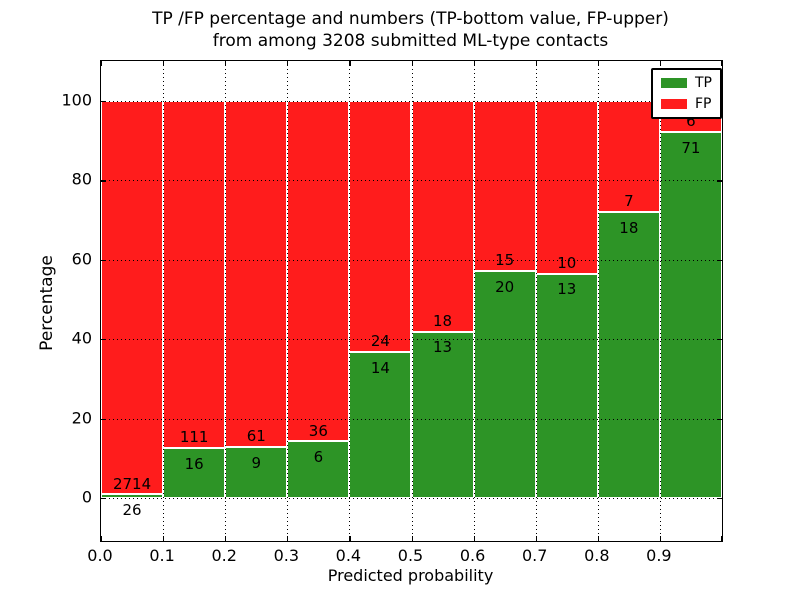 This screenshot has height=600, width=800. Describe the element at coordinates (703, 104) in the screenshot. I see `legend-label: FP` at that location.